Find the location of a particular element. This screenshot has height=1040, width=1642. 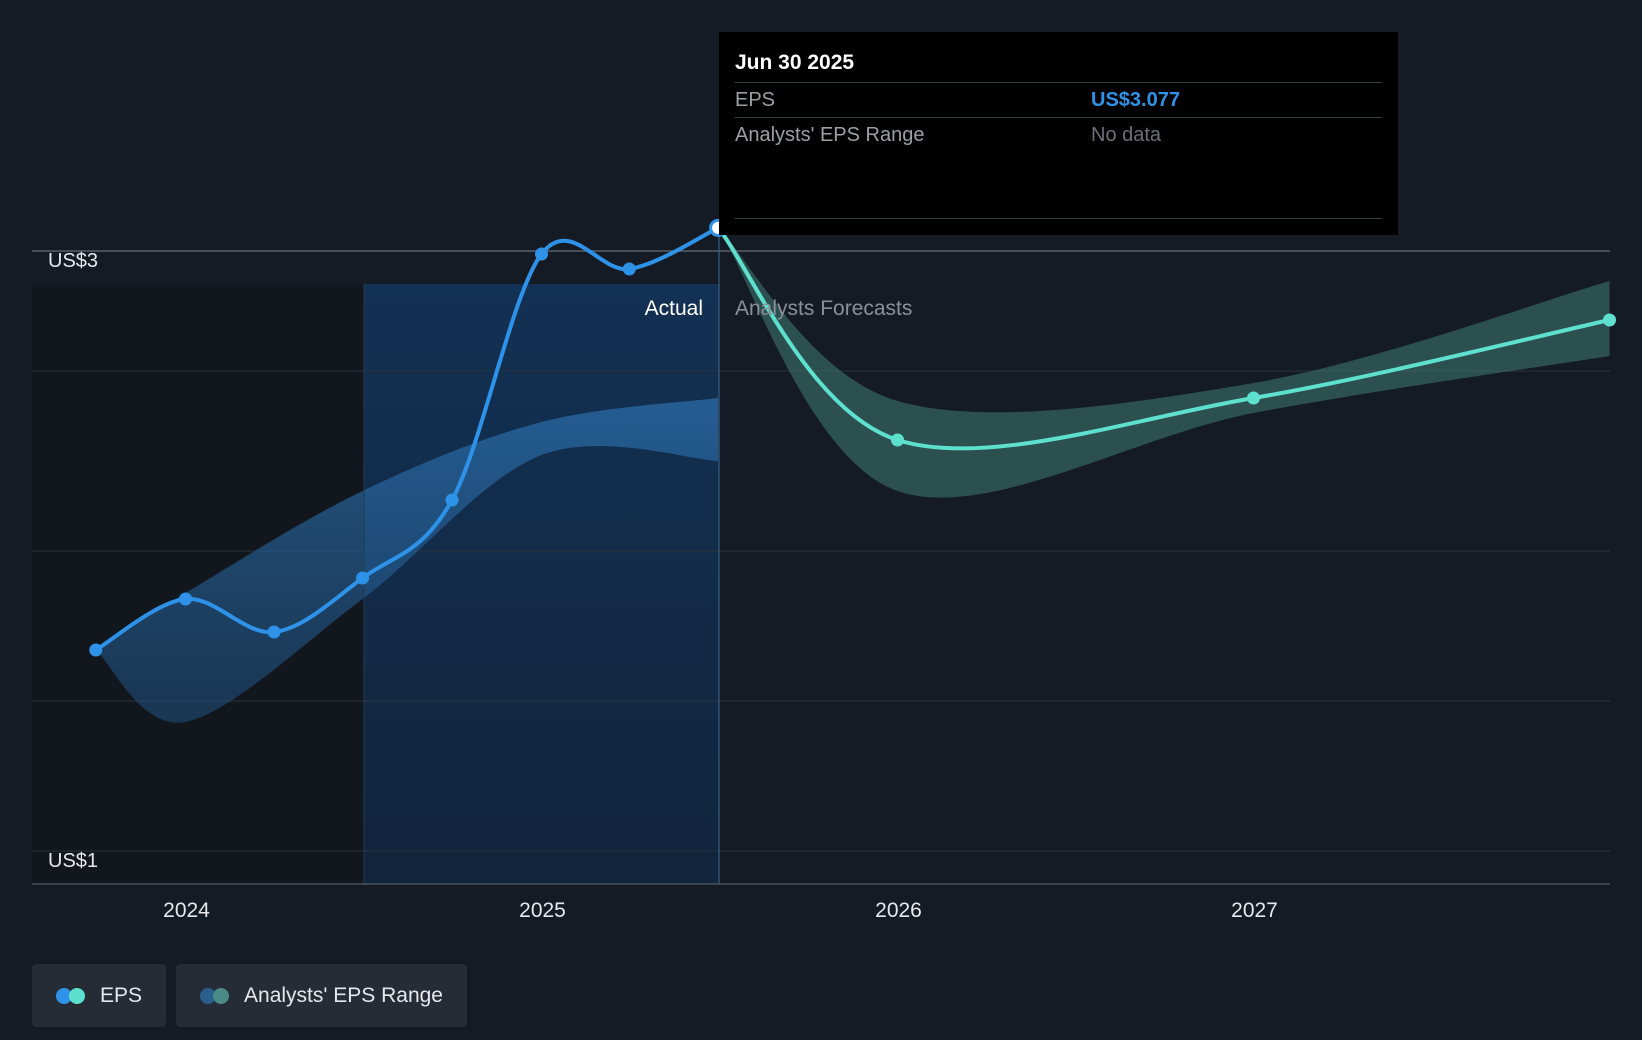

legend-item-range: Analysts' EPS Range is located at coordinates (321, 995).